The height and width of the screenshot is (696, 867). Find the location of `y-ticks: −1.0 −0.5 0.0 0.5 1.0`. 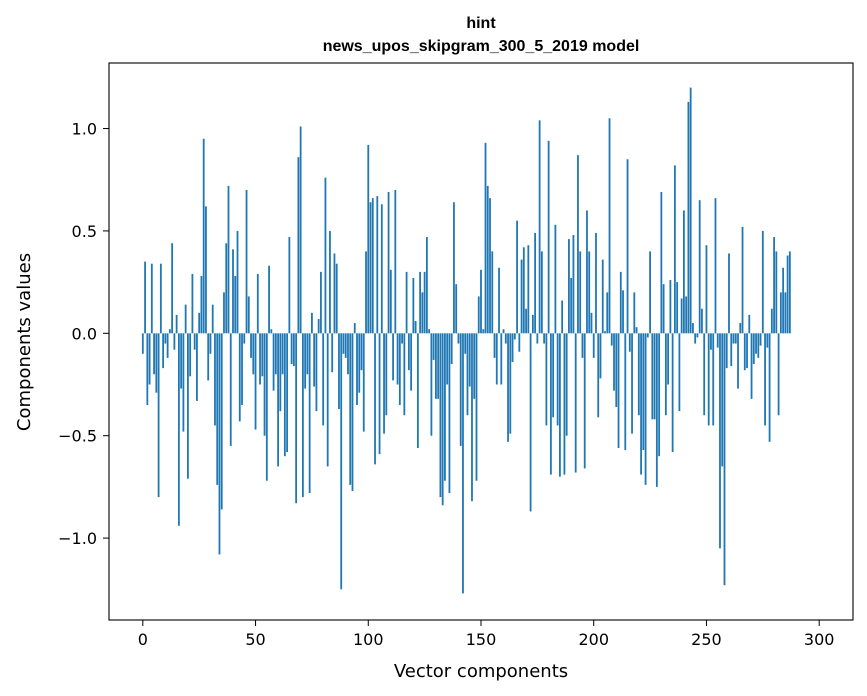

y-ticks: −1.0 −0.5 0.0 0.5 1.0 is located at coordinates (83, 334).